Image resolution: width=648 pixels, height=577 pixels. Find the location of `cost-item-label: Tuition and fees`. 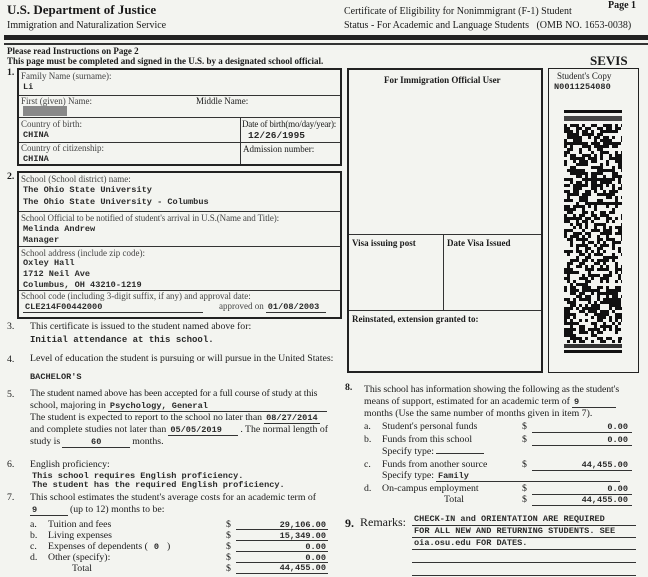

cost-item-label: Tuition and fees is located at coordinates (80, 524).